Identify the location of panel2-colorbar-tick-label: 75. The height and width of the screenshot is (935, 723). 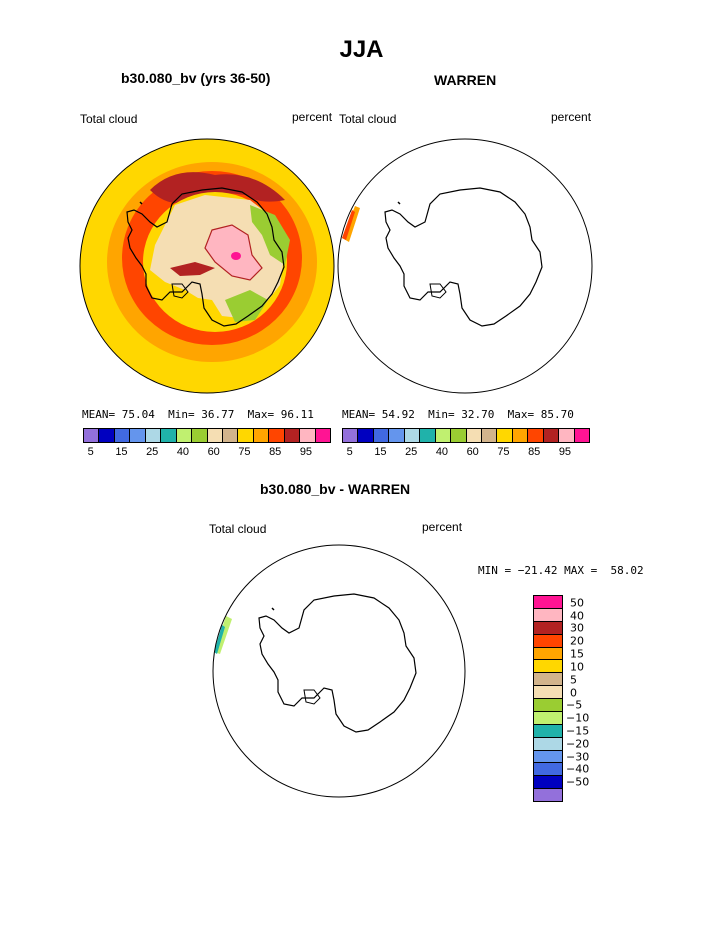
(503, 452).